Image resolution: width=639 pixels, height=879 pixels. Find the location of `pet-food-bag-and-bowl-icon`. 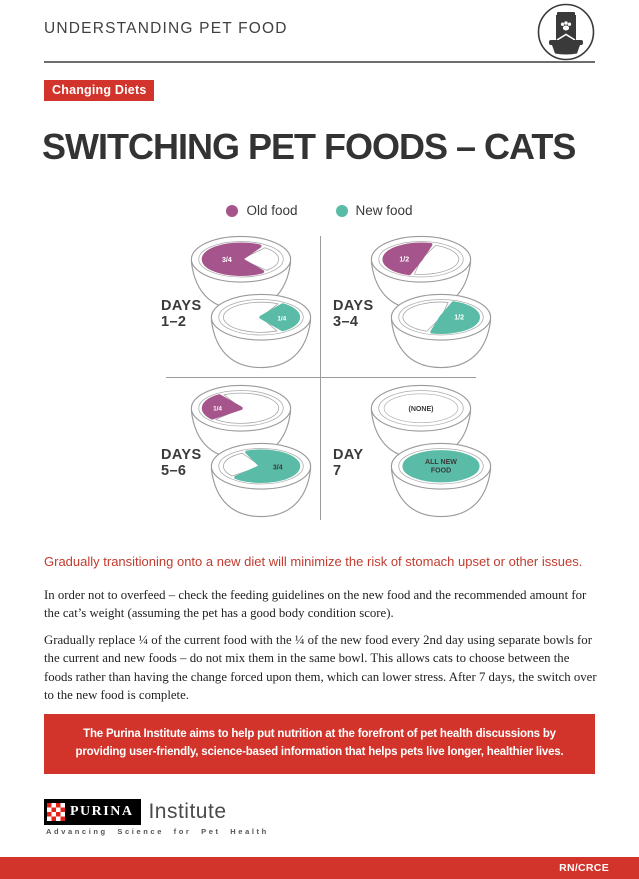

pet-food-bag-and-bowl-icon is located at coordinates (566, 32).